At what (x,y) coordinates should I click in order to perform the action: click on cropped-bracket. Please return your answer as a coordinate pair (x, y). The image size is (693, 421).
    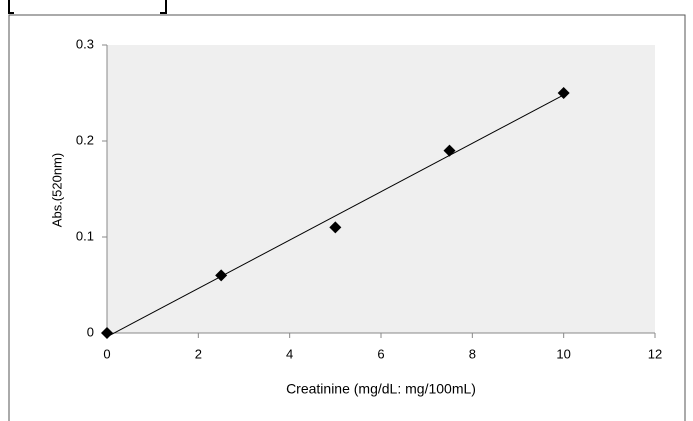
    Looking at the image, I should click on (87, 7).